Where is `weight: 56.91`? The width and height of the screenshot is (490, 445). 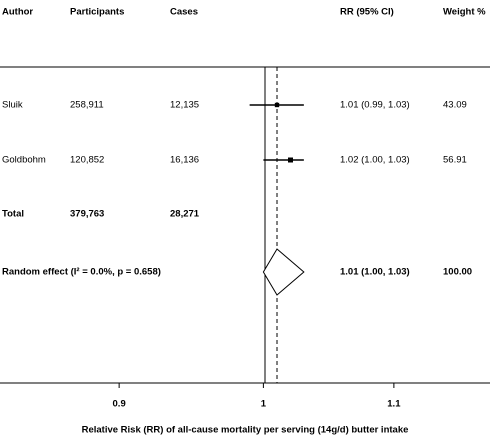
weight: 56.91 is located at coordinates (455, 160).